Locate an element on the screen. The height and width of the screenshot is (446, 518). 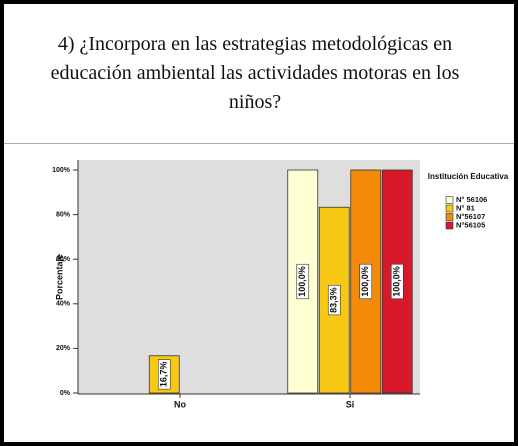
legend-title: Institución Educativa is located at coordinates (468, 176).